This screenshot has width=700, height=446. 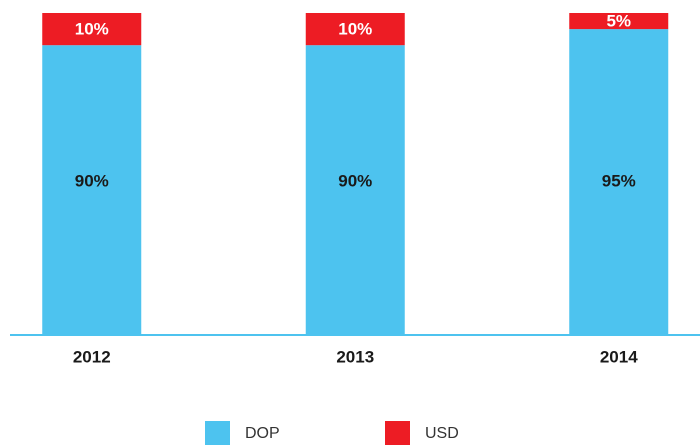 What do you see at coordinates (355, 356) in the screenshot?
I see `x-tick-label: 2013` at bounding box center [355, 356].